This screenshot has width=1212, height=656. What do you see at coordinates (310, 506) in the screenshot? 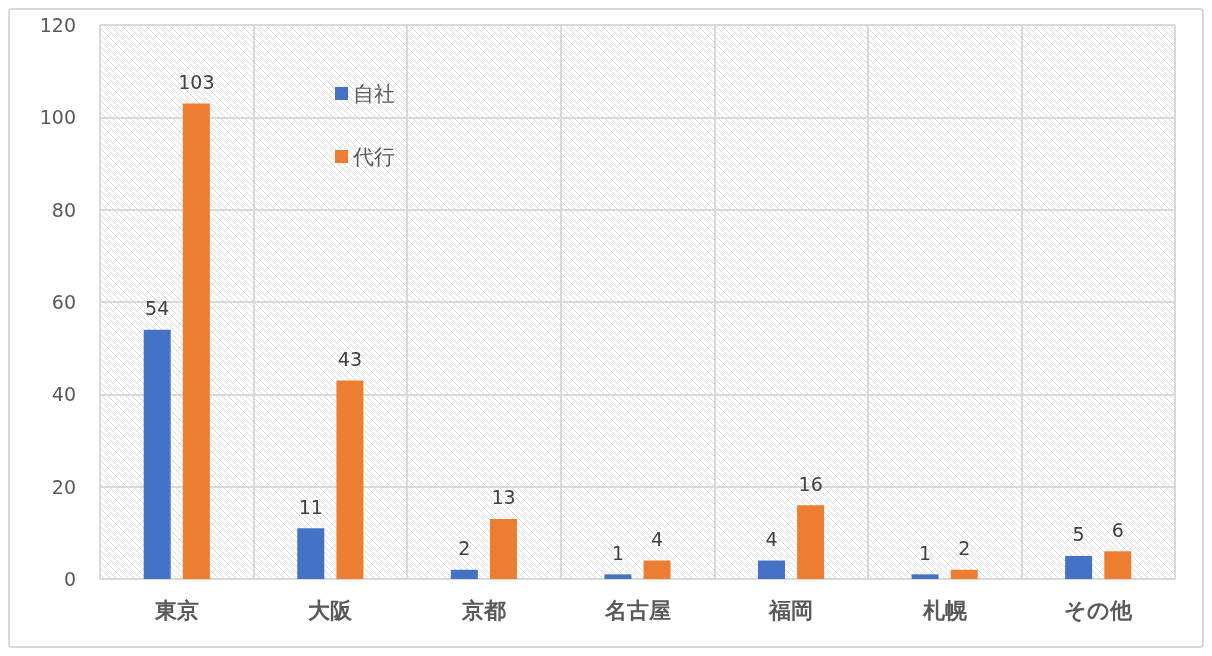
I see `data-label: 11` at bounding box center [310, 506].